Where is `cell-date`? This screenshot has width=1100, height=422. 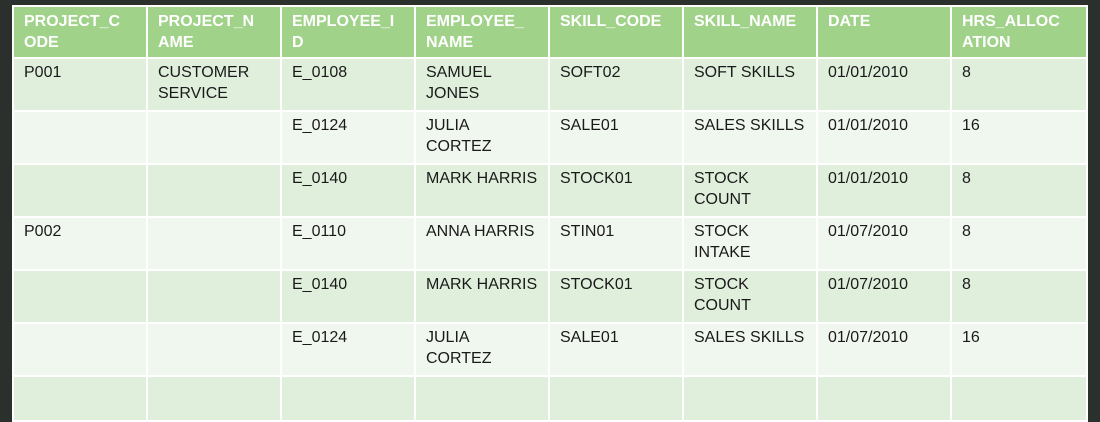
cell-date is located at coordinates (884, 398).